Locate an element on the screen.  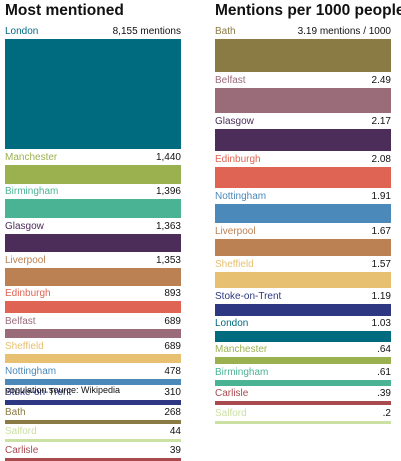
value-label: 44 is located at coordinates (175, 432).